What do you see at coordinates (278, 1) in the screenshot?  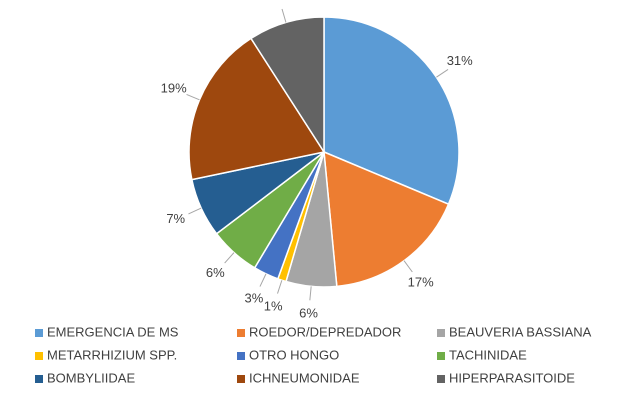 I see `data-label: 9%` at bounding box center [278, 1].